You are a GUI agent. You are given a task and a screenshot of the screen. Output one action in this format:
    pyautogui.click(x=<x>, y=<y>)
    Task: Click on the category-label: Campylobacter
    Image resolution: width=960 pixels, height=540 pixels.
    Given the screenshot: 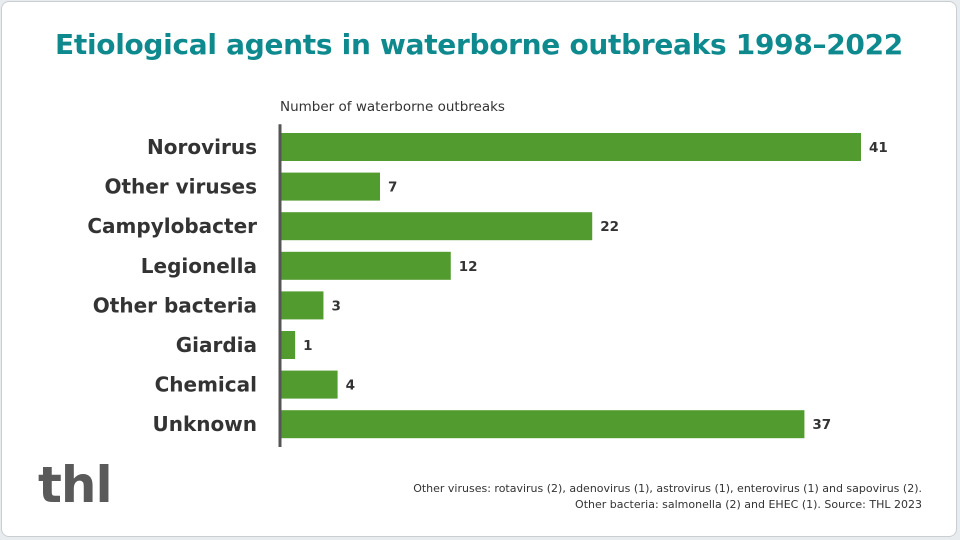 What is the action you would take?
    pyautogui.click(x=172, y=226)
    